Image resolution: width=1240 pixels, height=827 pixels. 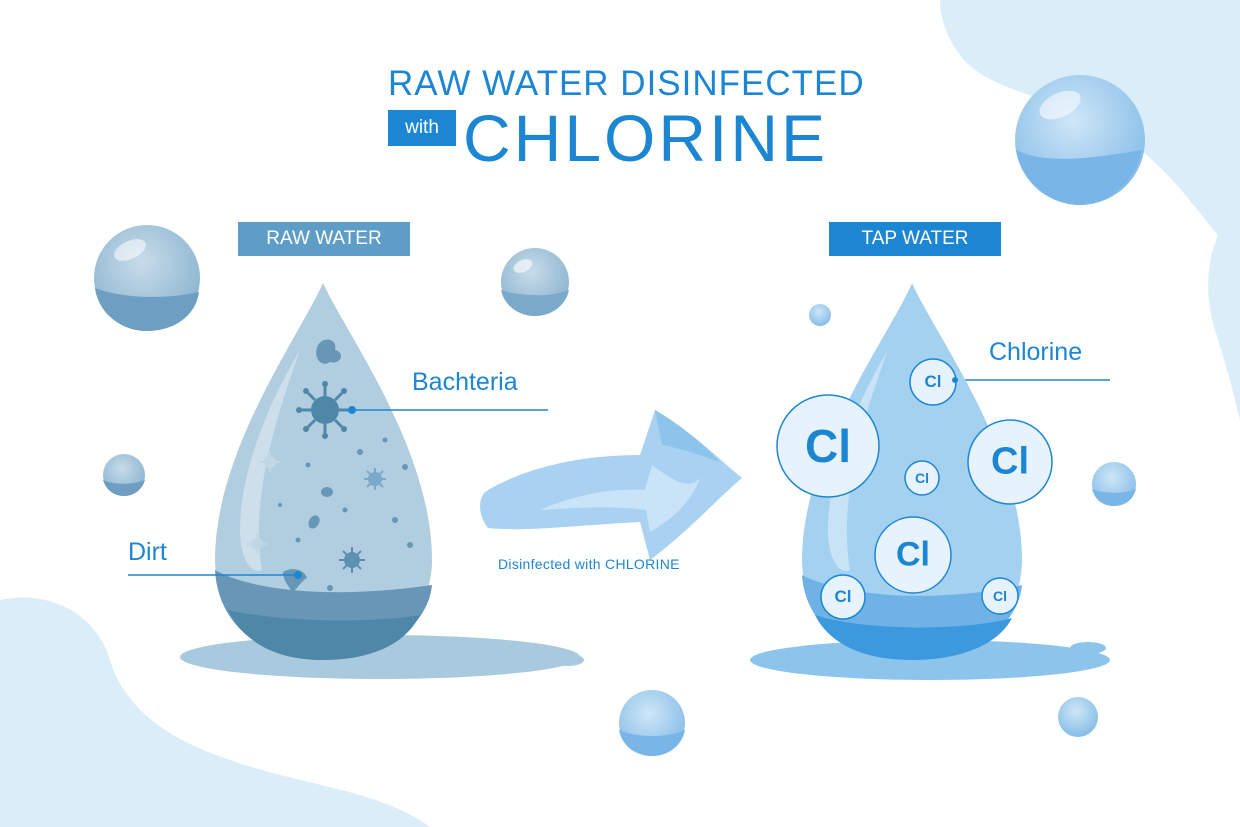 I want to click on title-line-1: RAW WATER DISINFECTED, so click(x=626, y=83).